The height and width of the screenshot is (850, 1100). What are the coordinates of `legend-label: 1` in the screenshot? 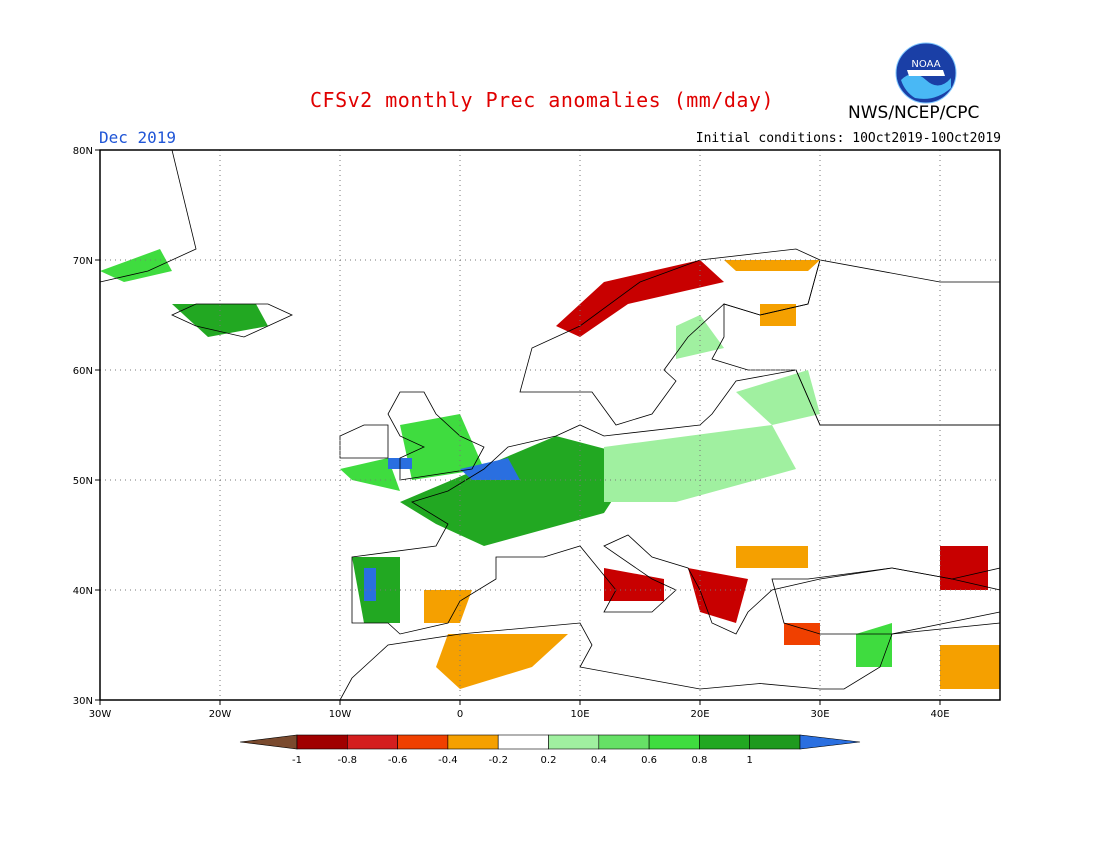 It's located at (750, 760).